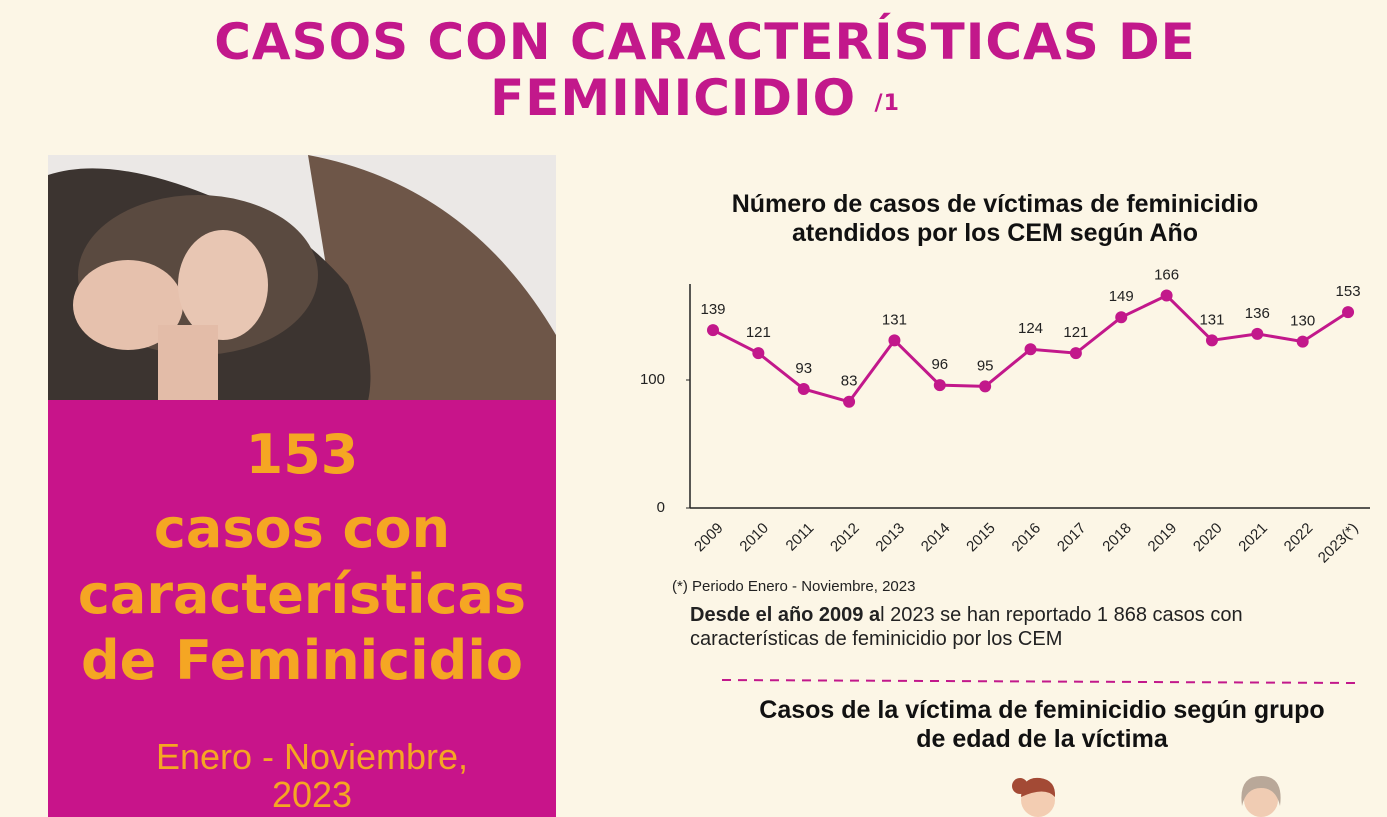  What do you see at coordinates (1166, 274) in the screenshot?
I see `data-label: 166` at bounding box center [1166, 274].